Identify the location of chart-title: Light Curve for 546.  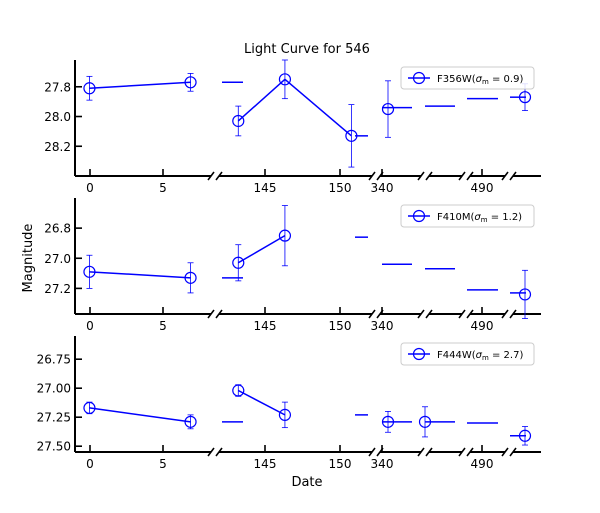
(307, 49).